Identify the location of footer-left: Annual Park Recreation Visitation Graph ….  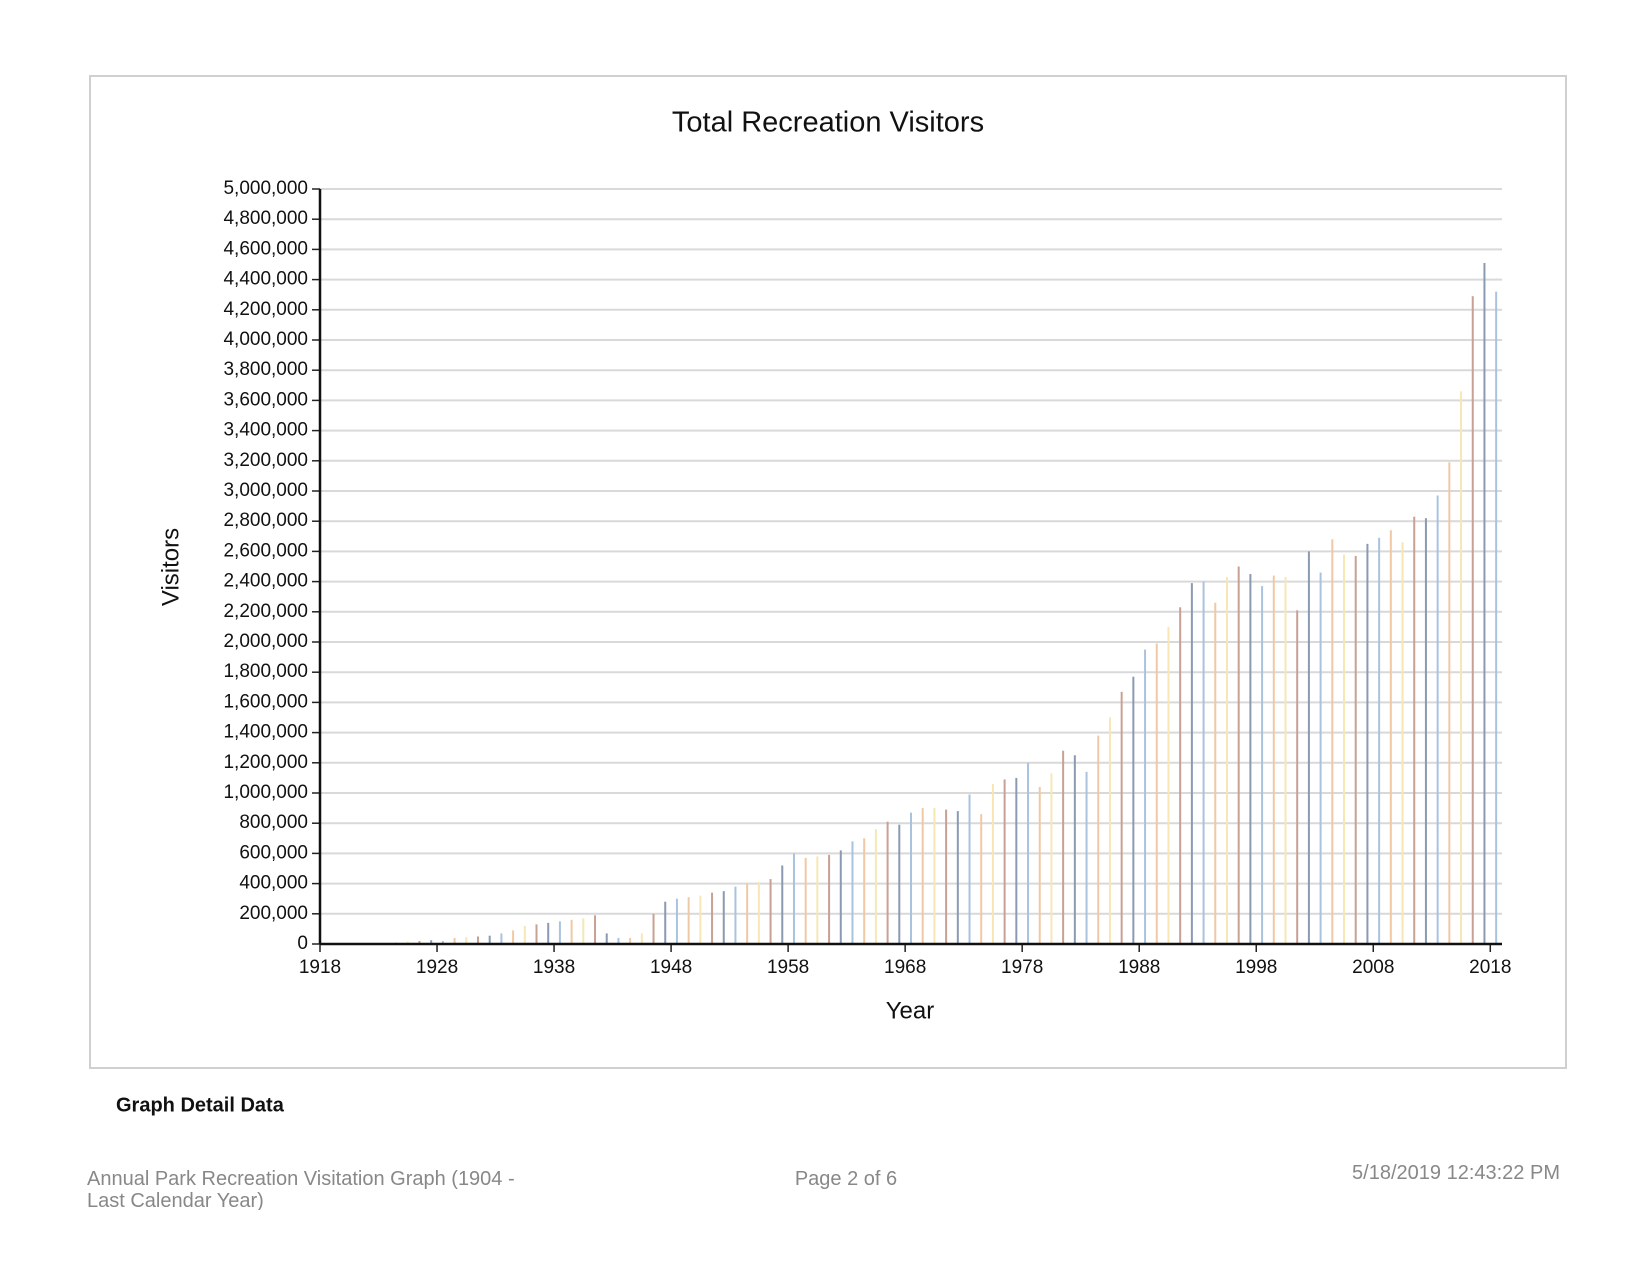
(301, 1189).